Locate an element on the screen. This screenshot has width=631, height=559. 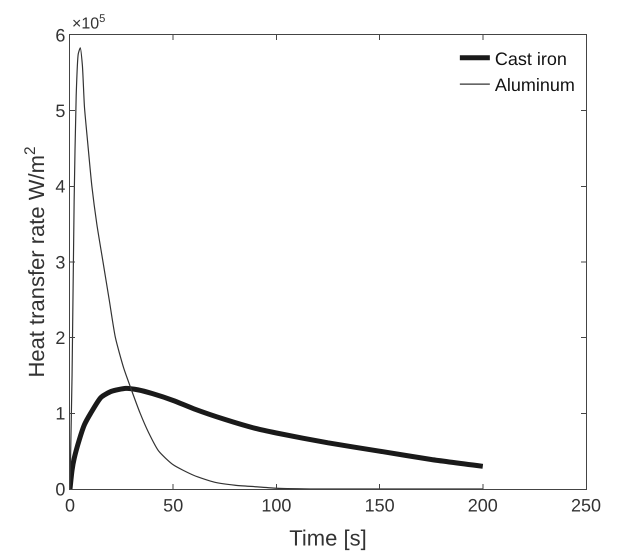
text: ×10$^{5}$ is located at coordinates (89, 23).